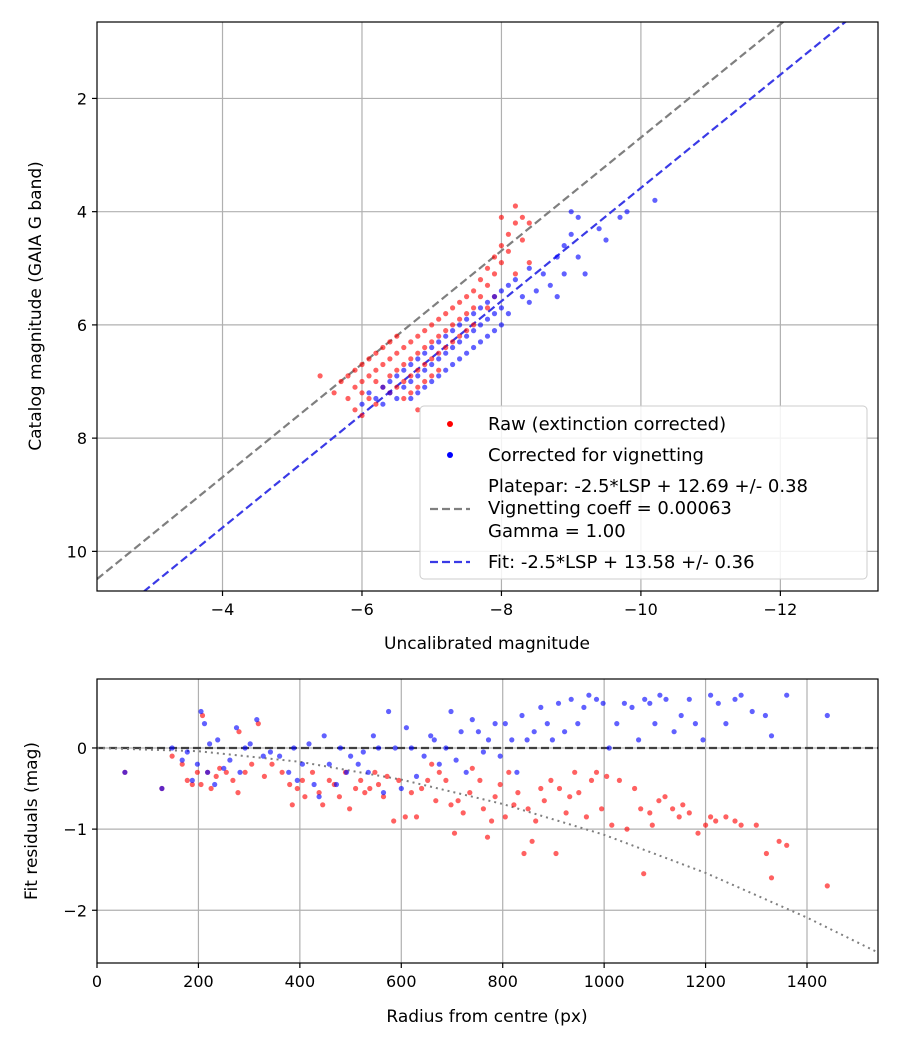  Describe the element at coordinates (502, 609) in the screenshot. I see `top-x-tick-label: −8` at that location.